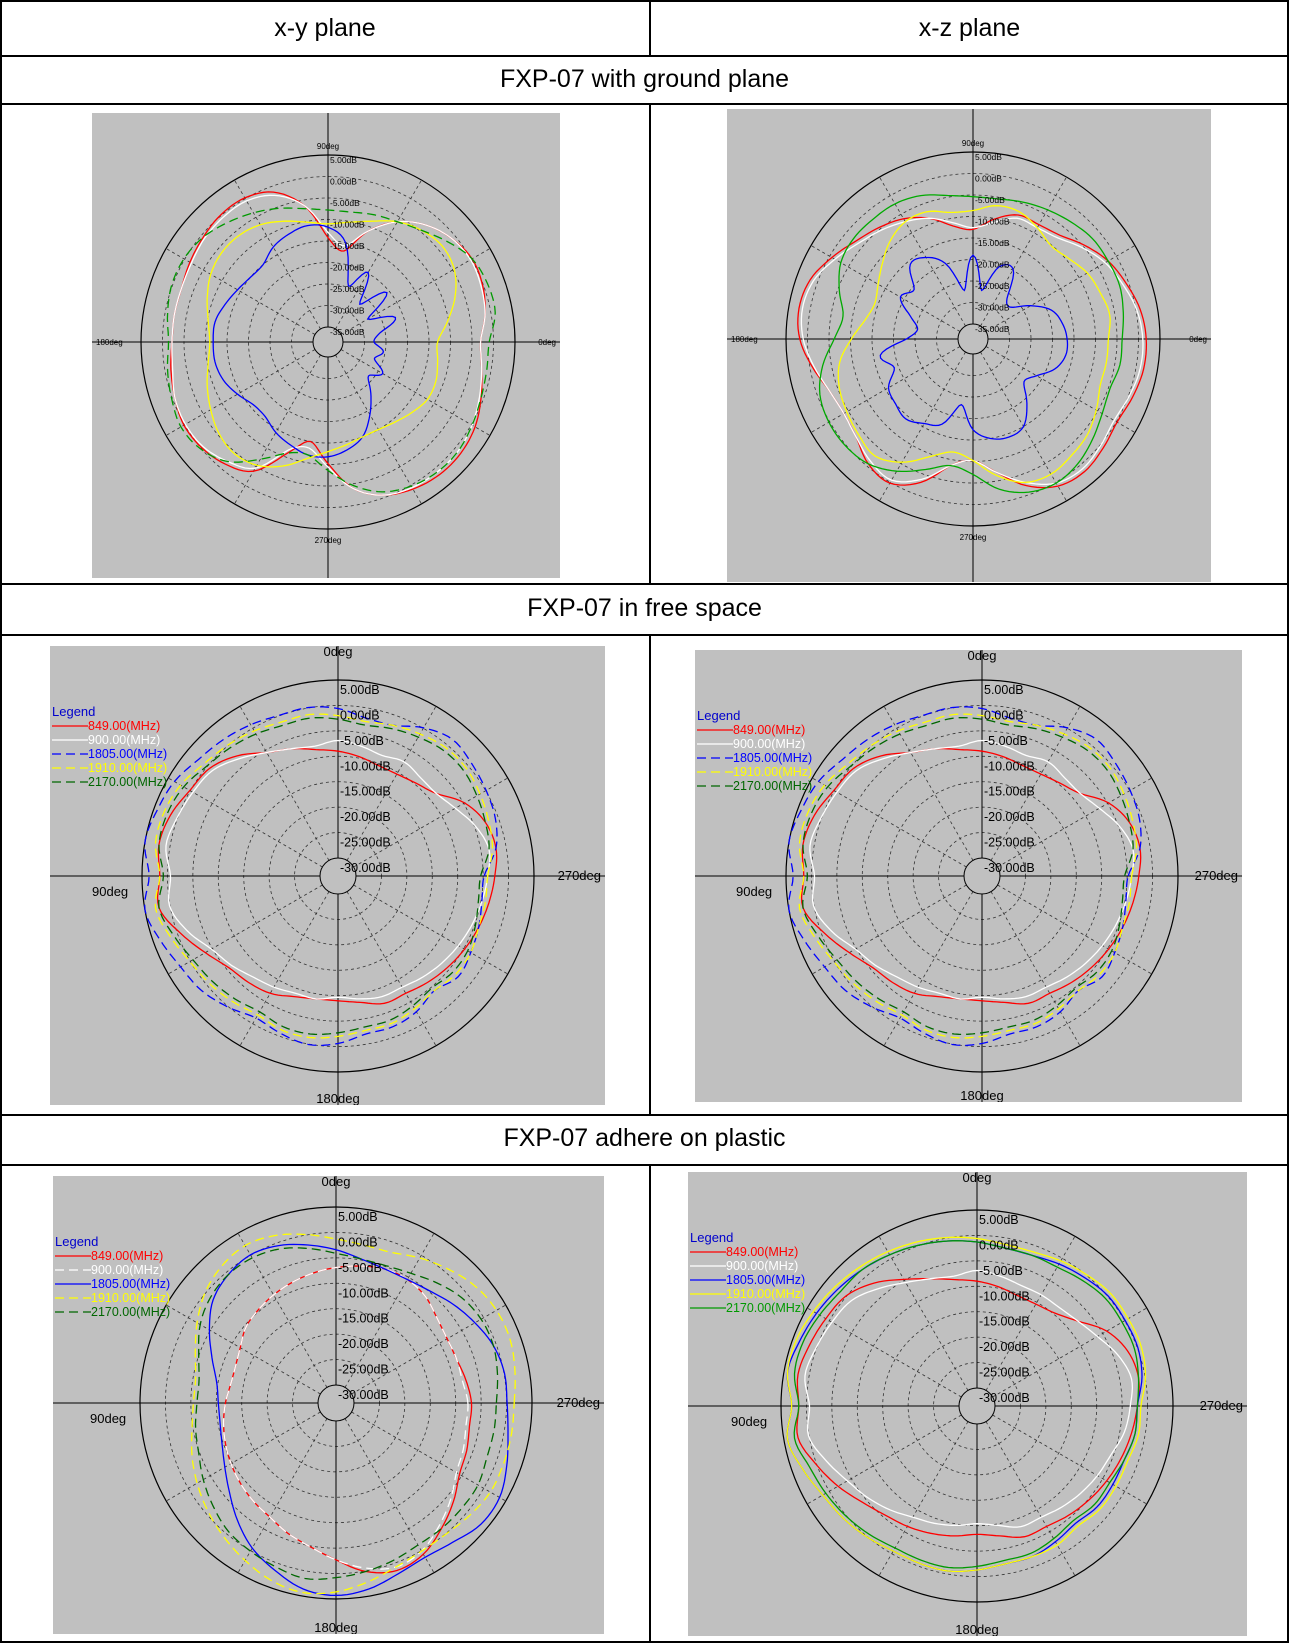 This screenshot has width=1289, height=1643. I want to click on section-title-plastic: FXP-07 adhere on plastic, so click(644, 1138).